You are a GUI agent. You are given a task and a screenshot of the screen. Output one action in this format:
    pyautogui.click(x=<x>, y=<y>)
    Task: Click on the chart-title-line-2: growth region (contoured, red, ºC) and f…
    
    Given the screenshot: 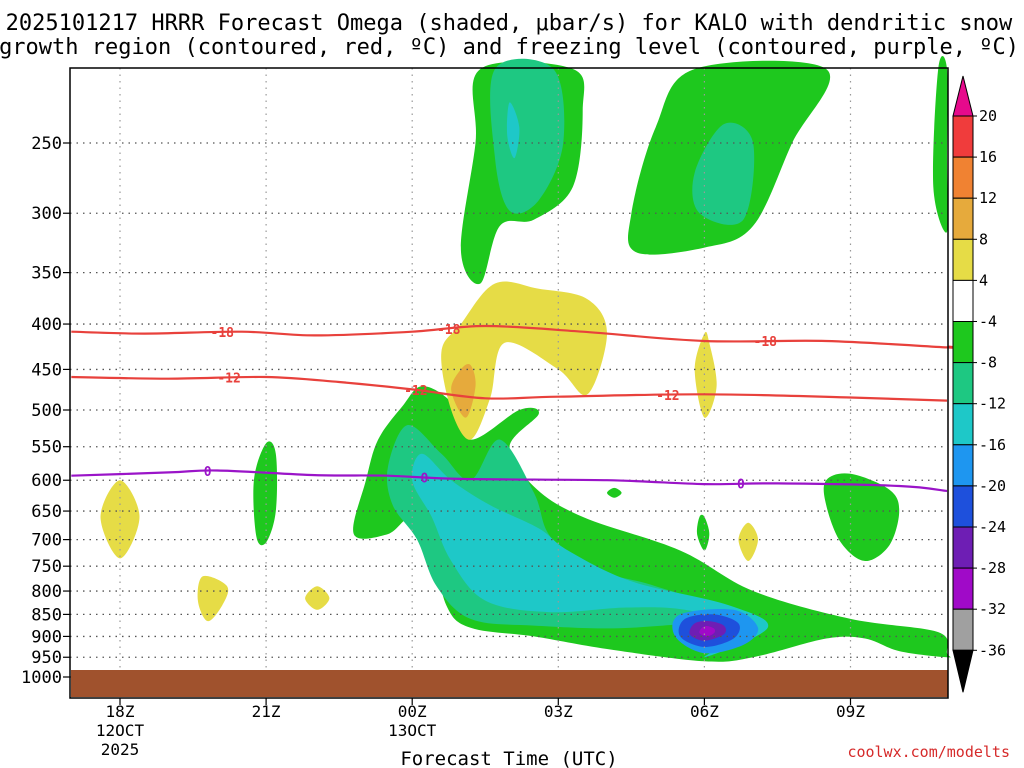 What is the action you would take?
    pyautogui.click(x=509, y=47)
    